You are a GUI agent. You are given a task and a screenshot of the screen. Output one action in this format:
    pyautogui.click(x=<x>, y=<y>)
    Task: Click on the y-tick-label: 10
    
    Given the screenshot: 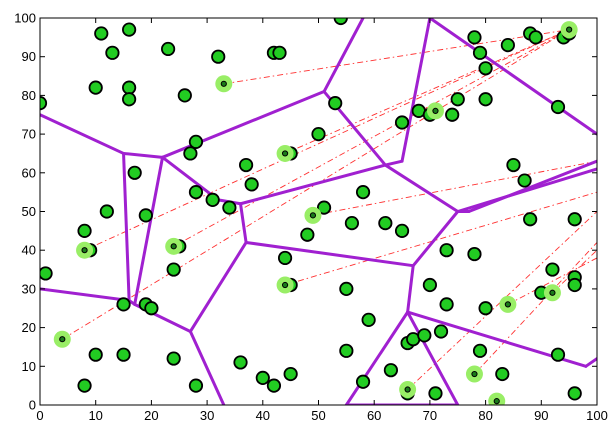 What is the action you would take?
    pyautogui.click(x=29, y=366)
    